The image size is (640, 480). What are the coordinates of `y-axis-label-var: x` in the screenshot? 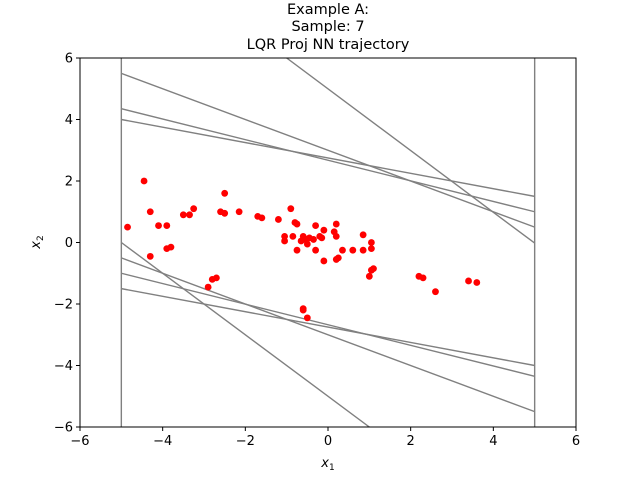 It's located at (36, 245).